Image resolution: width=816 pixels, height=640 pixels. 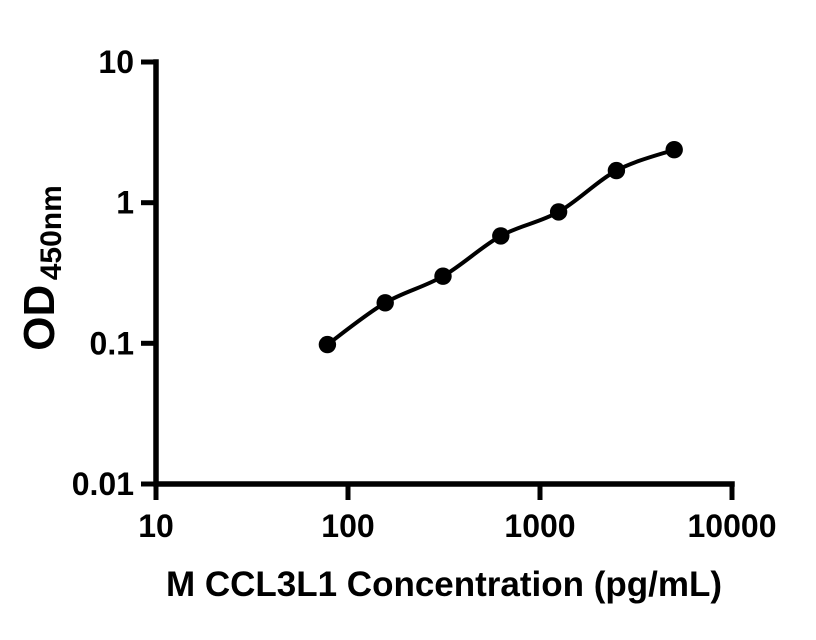 I want to click on y-axis-title-subscript: 450nm, so click(x=51, y=232).